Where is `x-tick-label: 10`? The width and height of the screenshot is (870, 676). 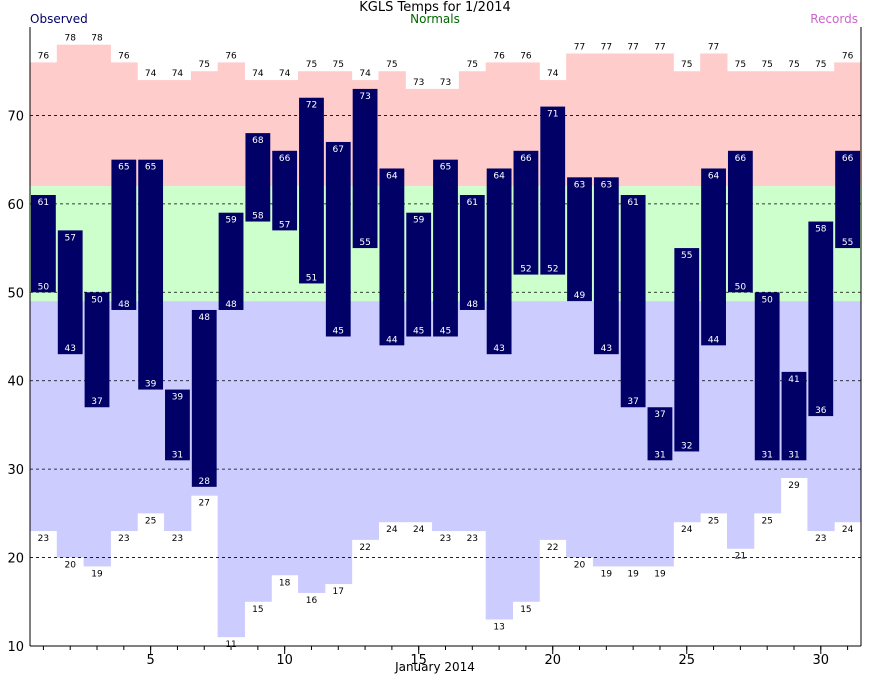
x-tick-label: 10 is located at coordinates (284, 660).